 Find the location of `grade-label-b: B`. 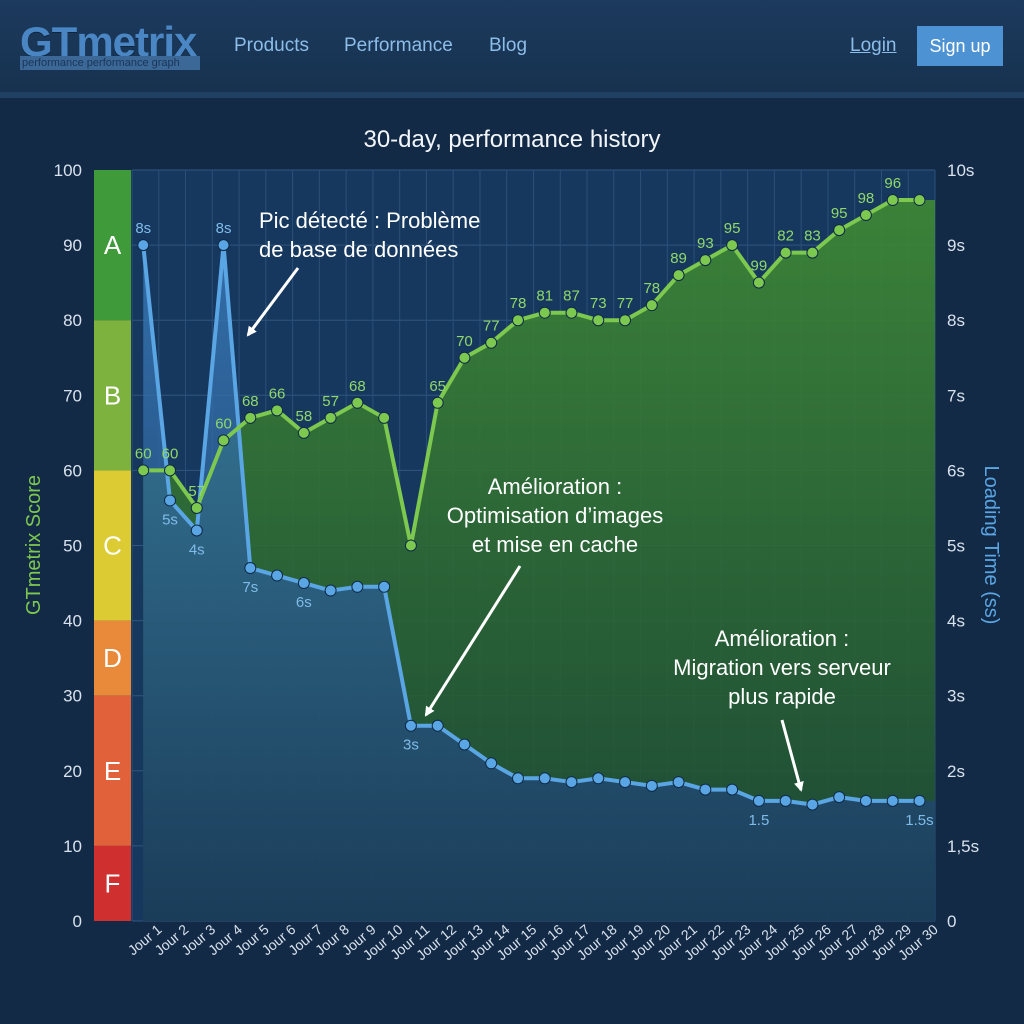

grade-label-b: B is located at coordinates (112, 395).